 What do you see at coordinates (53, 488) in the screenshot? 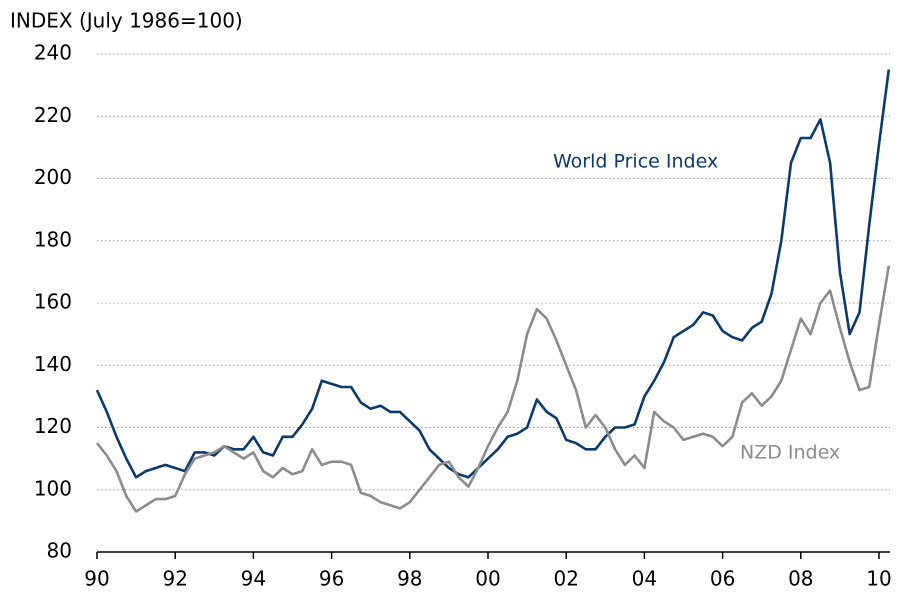
I see `y-tick-label: 100` at bounding box center [53, 488].